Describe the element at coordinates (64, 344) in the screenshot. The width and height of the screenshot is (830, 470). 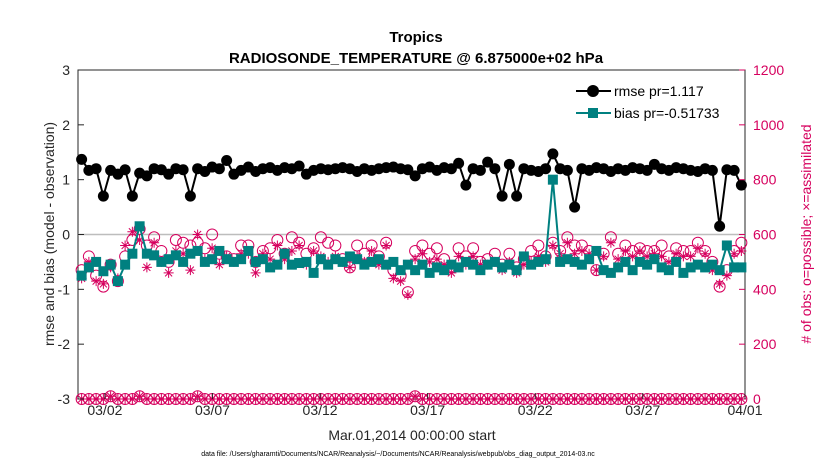
I see `y-tick-label: -2` at that location.